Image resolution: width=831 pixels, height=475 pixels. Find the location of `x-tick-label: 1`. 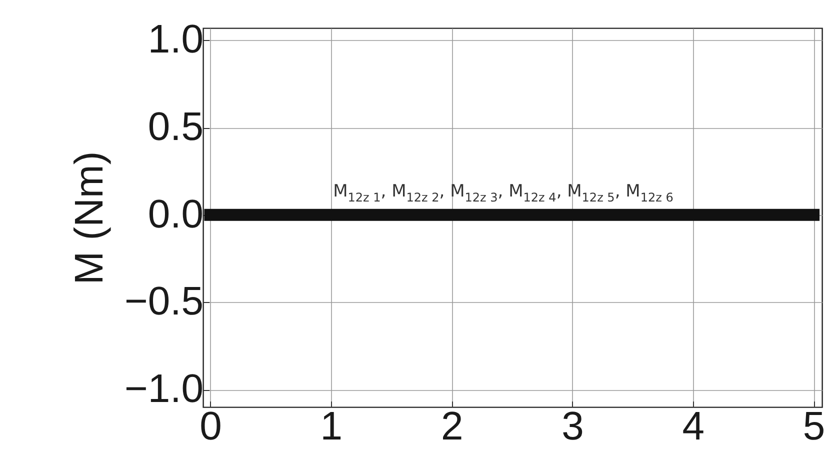

x-tick-label: 1 is located at coordinates (331, 426).